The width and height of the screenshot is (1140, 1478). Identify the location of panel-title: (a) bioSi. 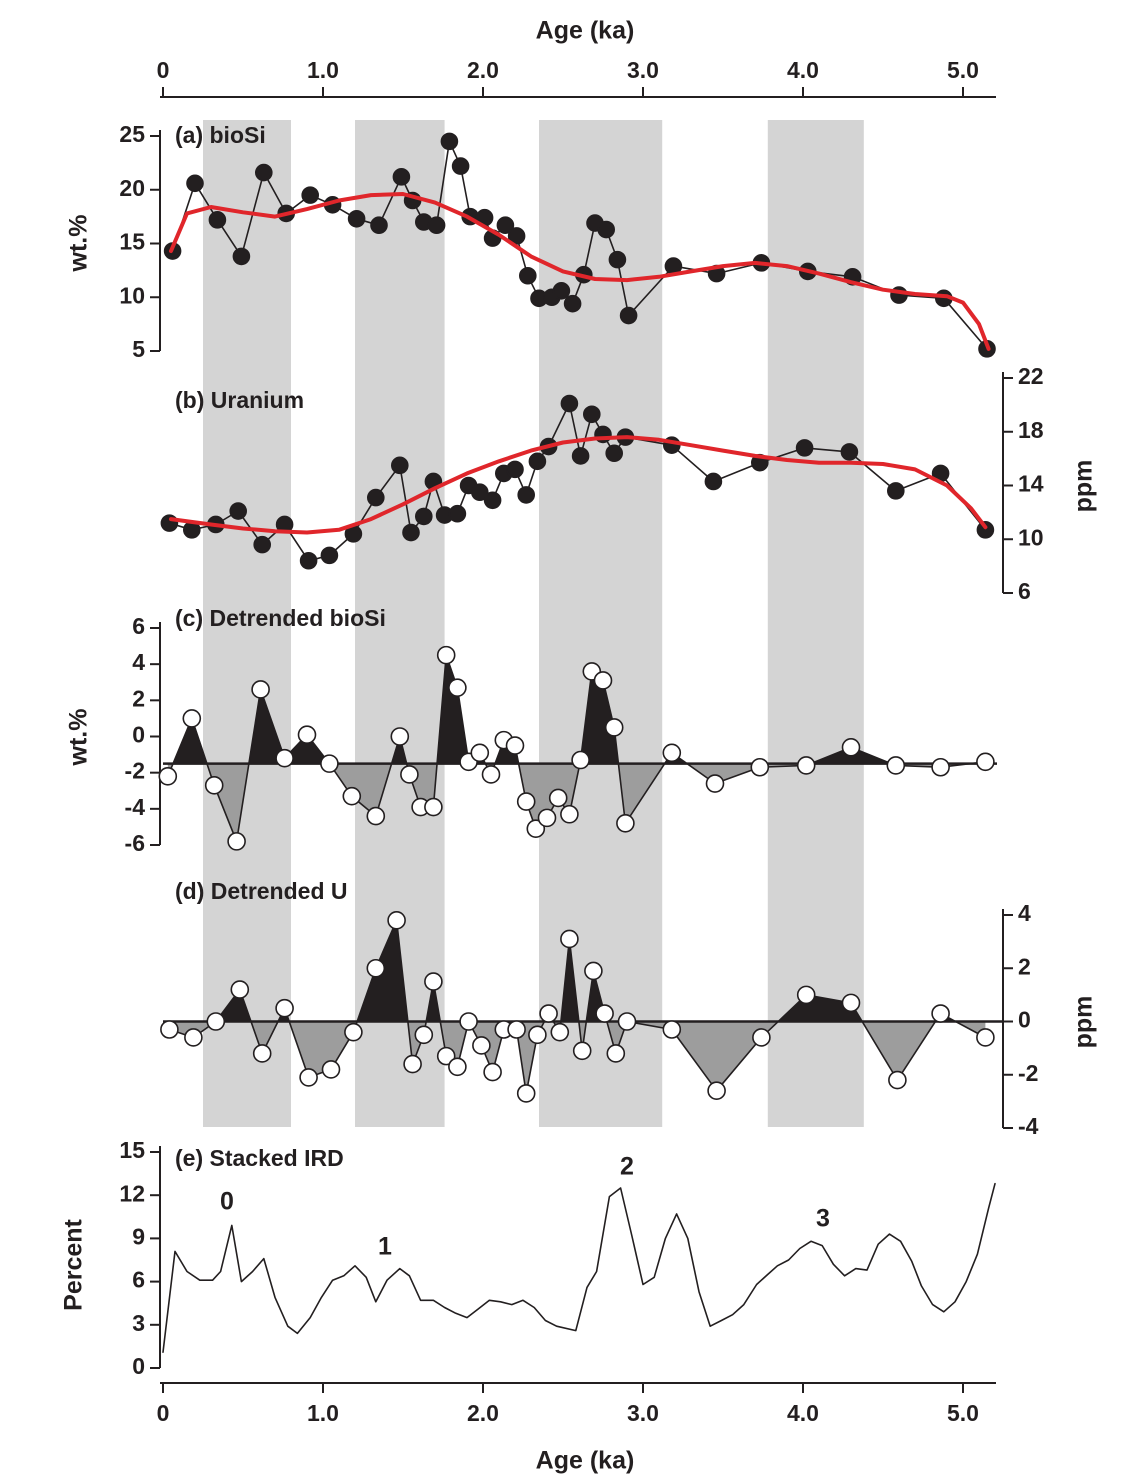
(220, 135).